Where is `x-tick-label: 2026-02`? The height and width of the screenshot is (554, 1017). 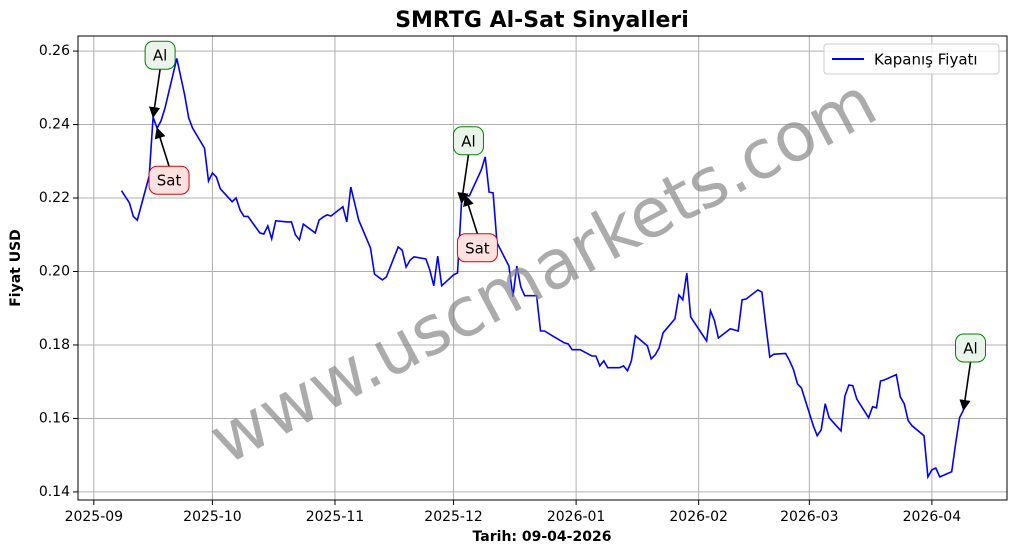 x-tick-label: 2026-02 is located at coordinates (698, 517).